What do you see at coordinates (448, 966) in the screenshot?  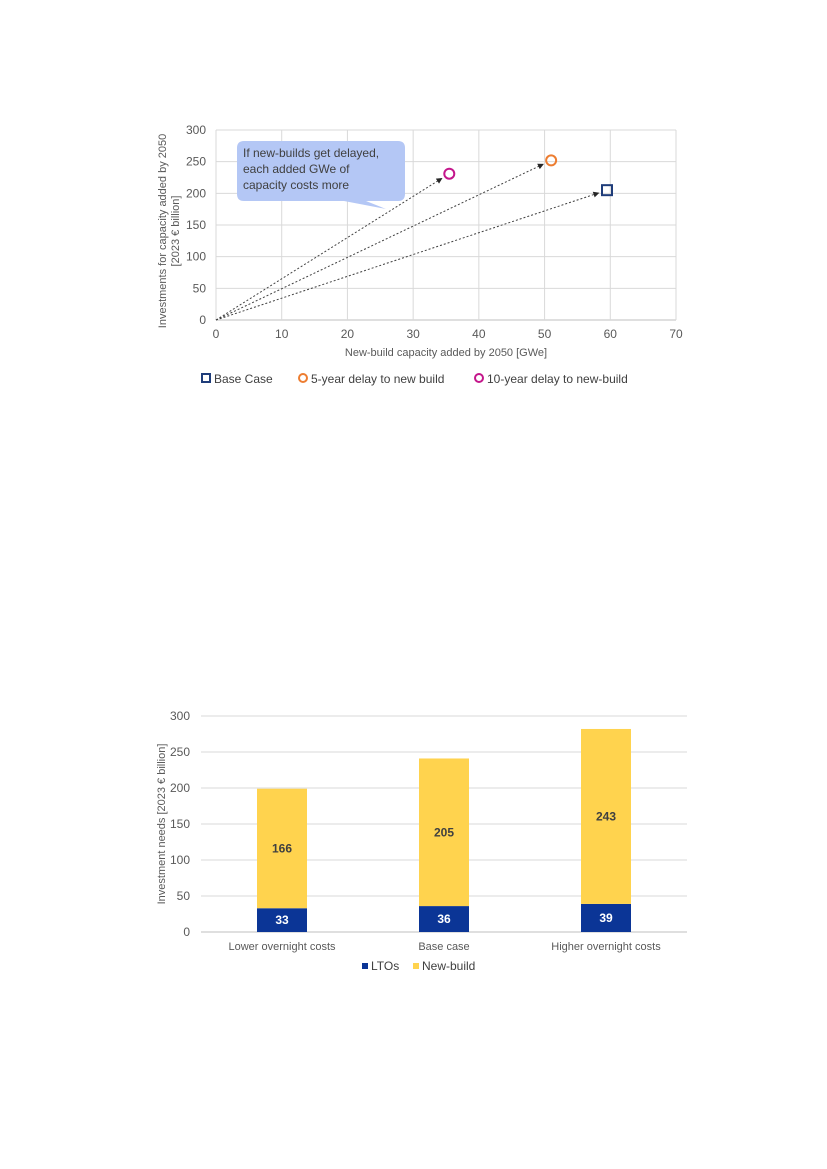 I see `legend-label-new-build: New-build` at bounding box center [448, 966].